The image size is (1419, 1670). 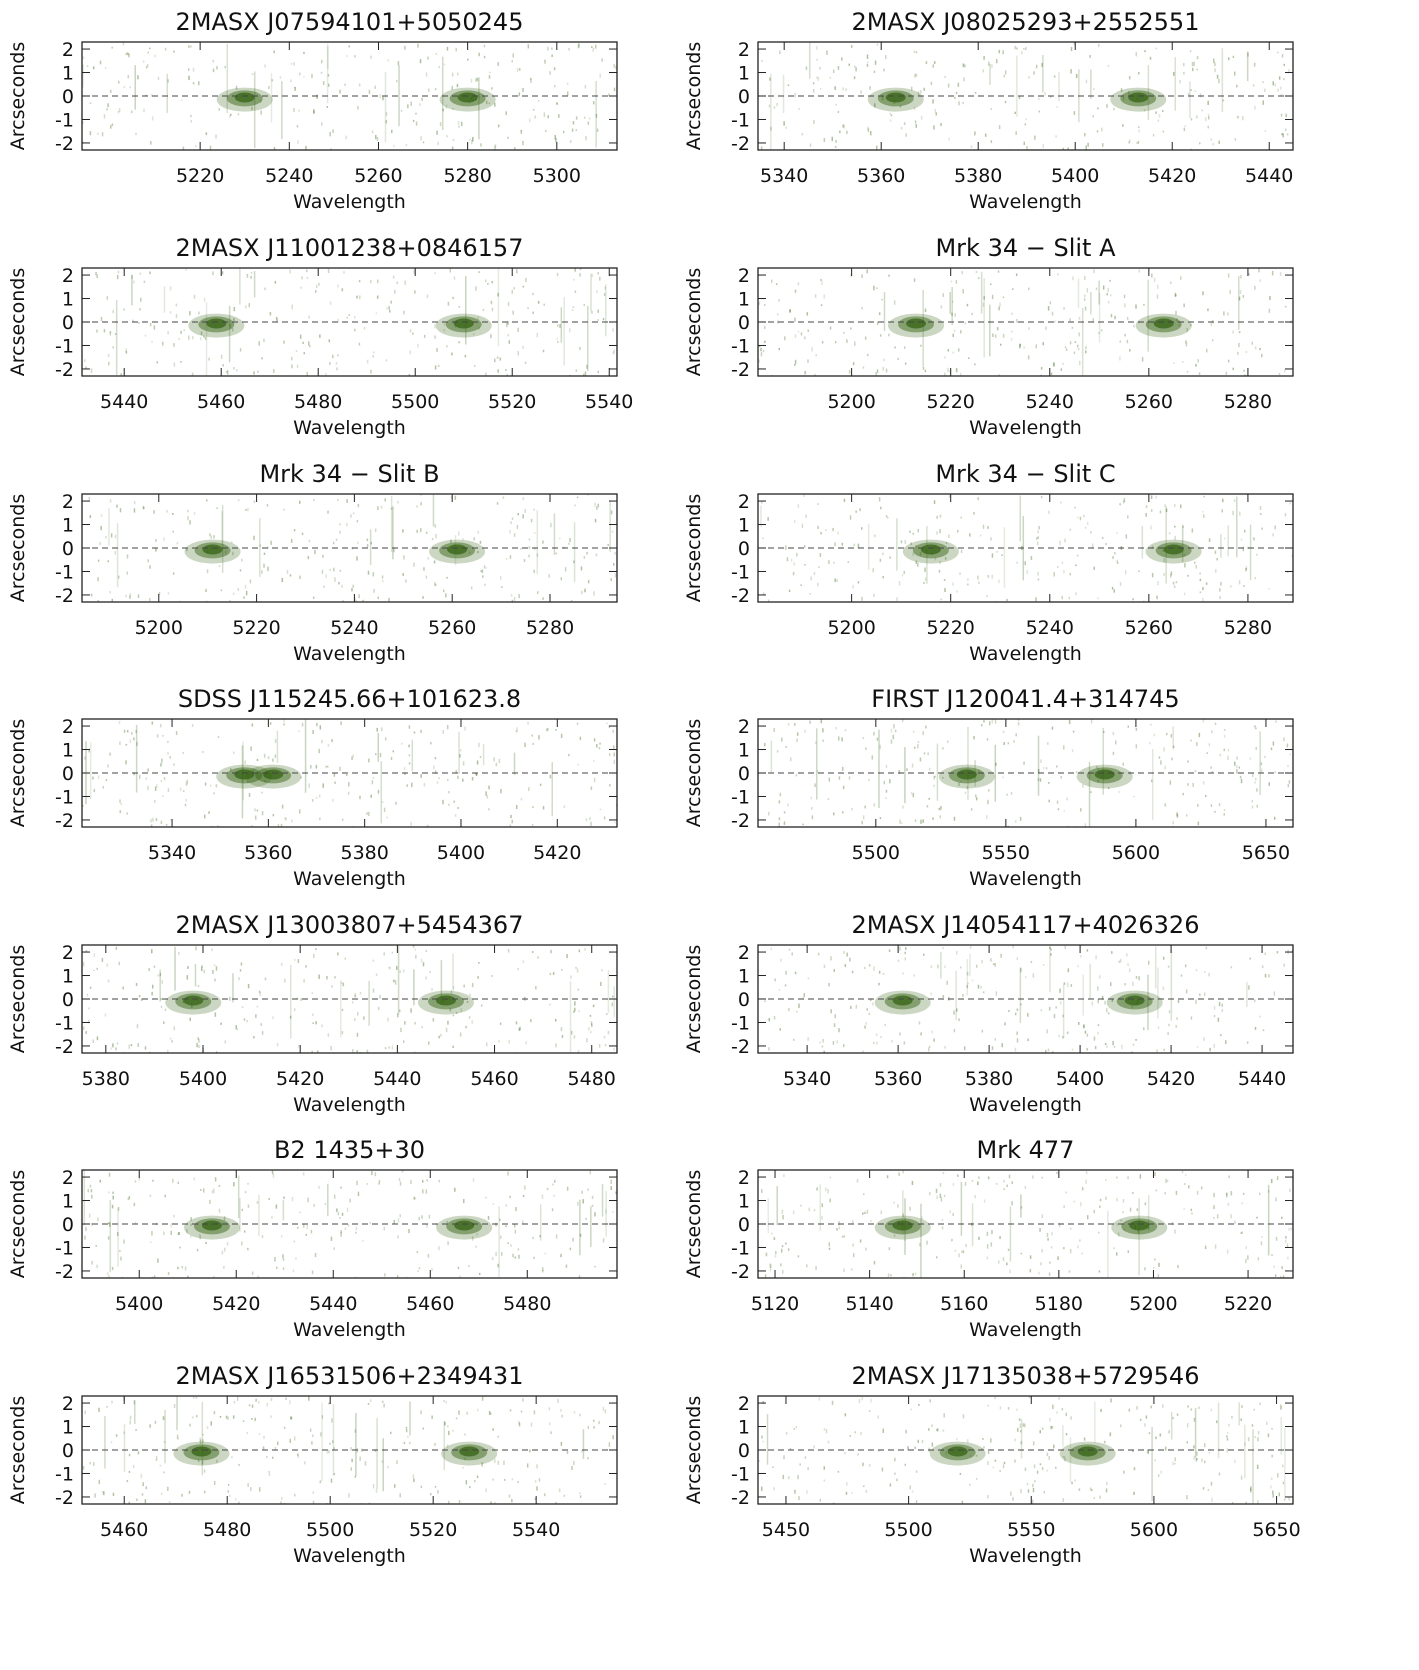 What do you see at coordinates (876, 853) in the screenshot?
I see `x-tick-label: 5500` at bounding box center [876, 853].